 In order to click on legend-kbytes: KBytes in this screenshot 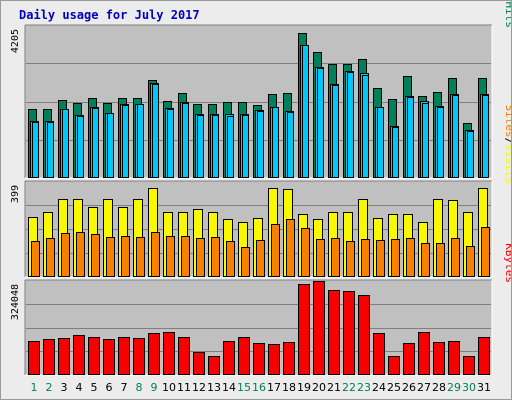, I will do `click(507, 263)`.